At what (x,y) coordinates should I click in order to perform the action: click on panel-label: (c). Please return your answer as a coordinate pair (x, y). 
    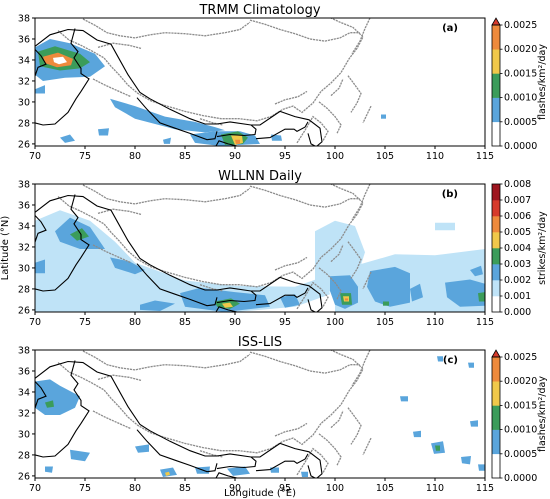
    Looking at the image, I should click on (450, 360).